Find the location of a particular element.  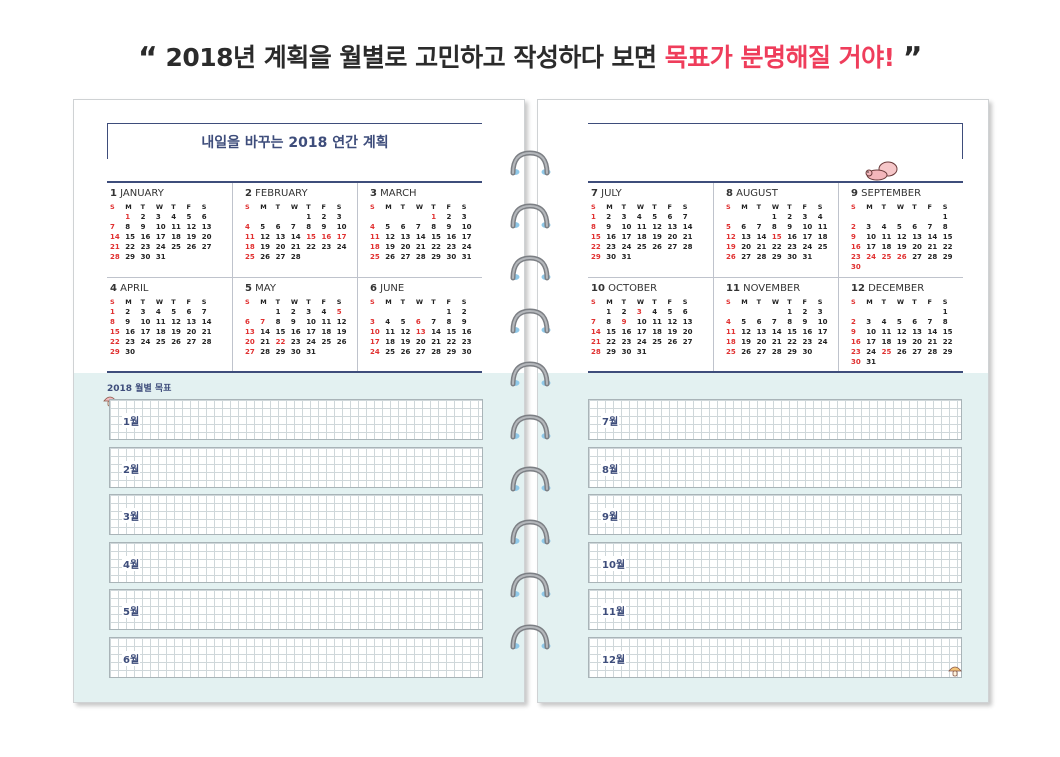

weekday-header: F is located at coordinates (188, 302).